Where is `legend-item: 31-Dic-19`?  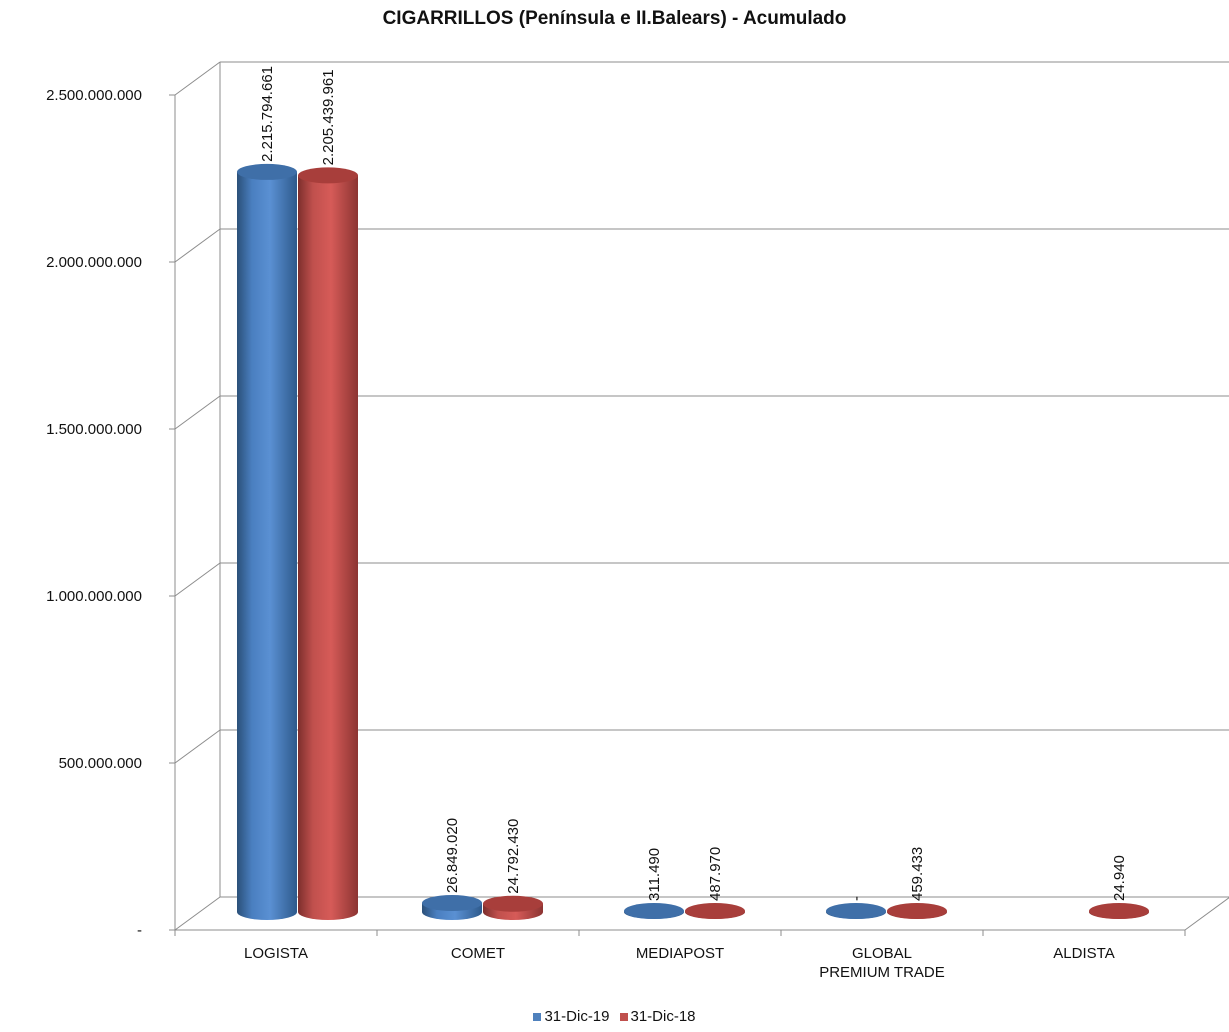
legend-item: 31-Dic-19 is located at coordinates (571, 1016).